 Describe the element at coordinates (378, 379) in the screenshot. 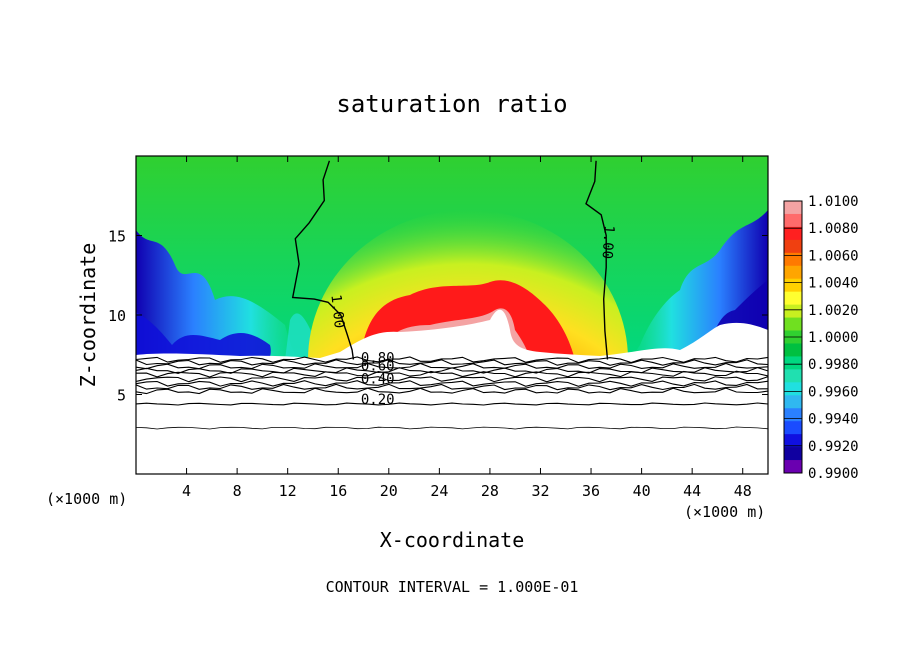

I see `contour-label: 0.40` at that location.